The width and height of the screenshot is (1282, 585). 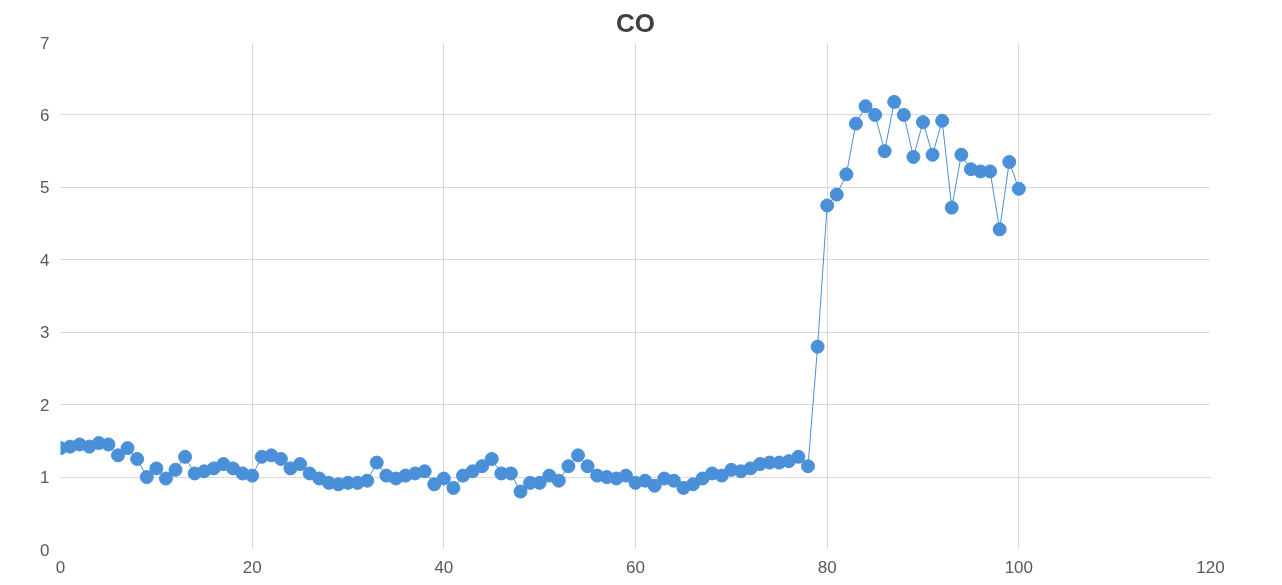 I want to click on y-tick-label: 3, so click(x=45, y=333).